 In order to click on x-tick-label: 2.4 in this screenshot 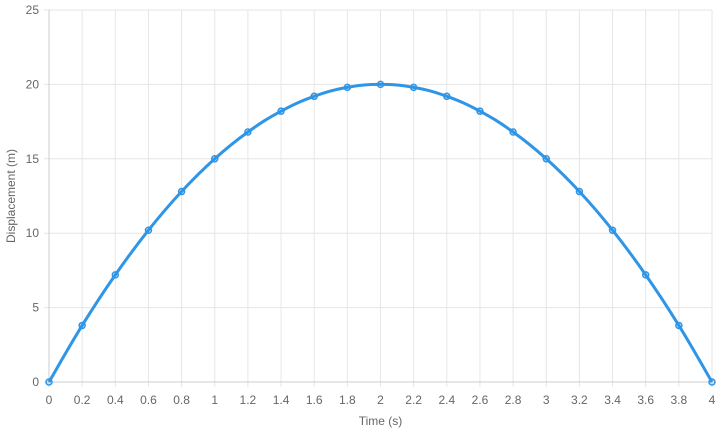, I will do `click(446, 400)`.